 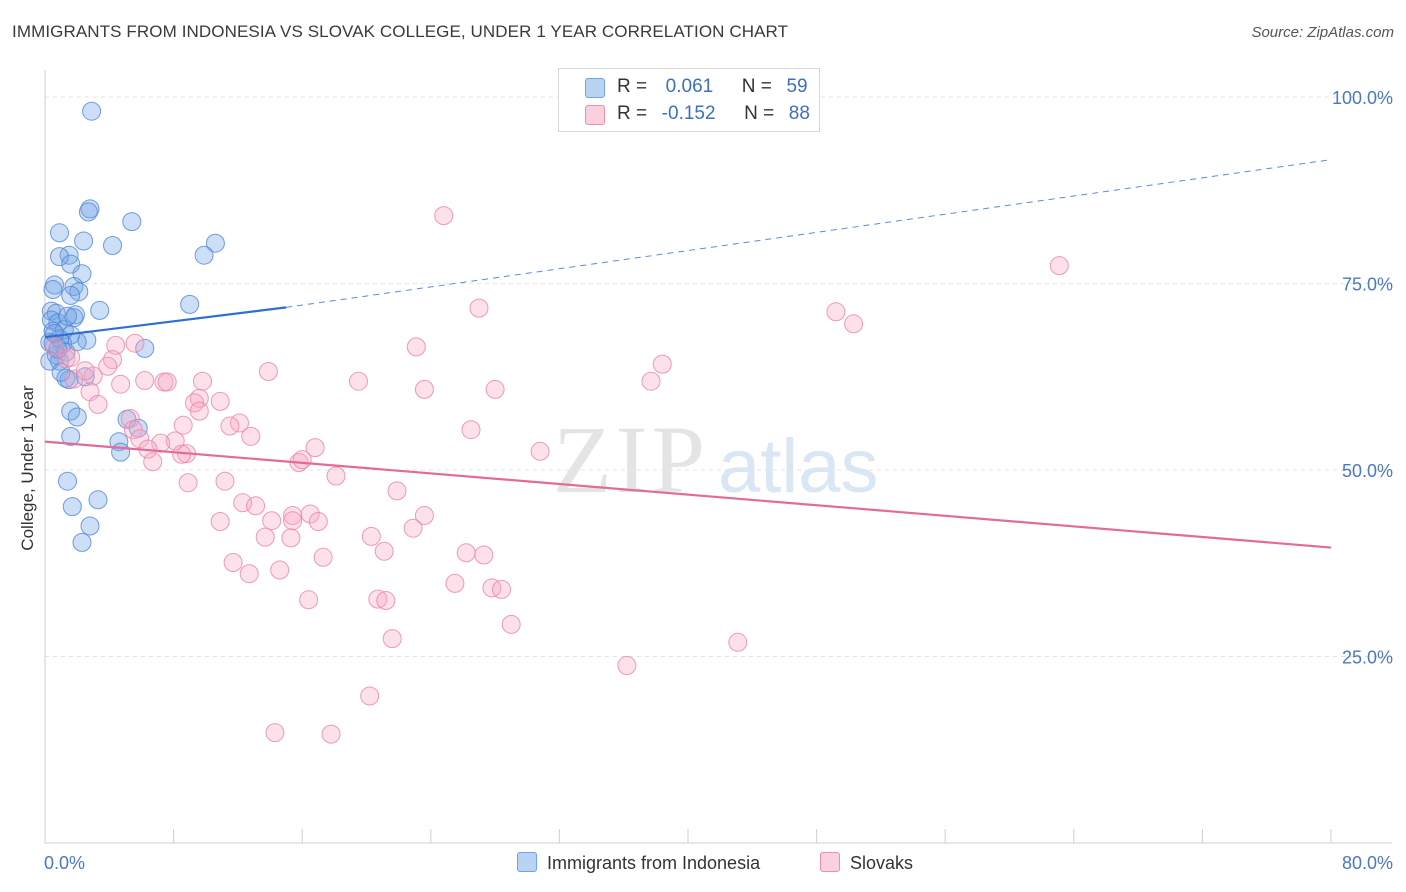 What do you see at coordinates (654, 863) in the screenshot?
I see `bottom-legend-label-indonesia: Immigrants from Indonesia` at bounding box center [654, 863].